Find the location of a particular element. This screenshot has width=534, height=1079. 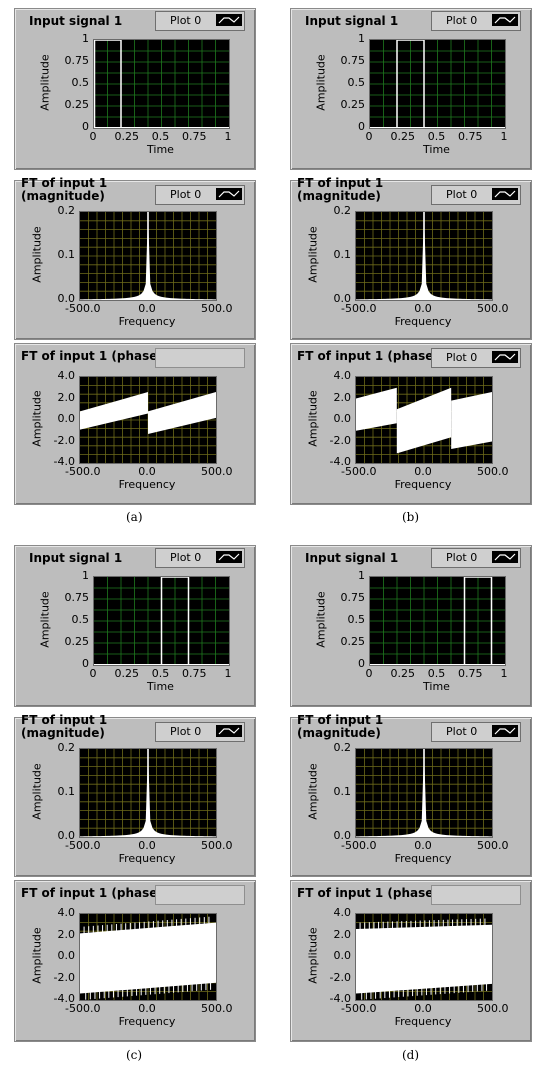

x-axis-label: Time is located at coordinates (160, 686).